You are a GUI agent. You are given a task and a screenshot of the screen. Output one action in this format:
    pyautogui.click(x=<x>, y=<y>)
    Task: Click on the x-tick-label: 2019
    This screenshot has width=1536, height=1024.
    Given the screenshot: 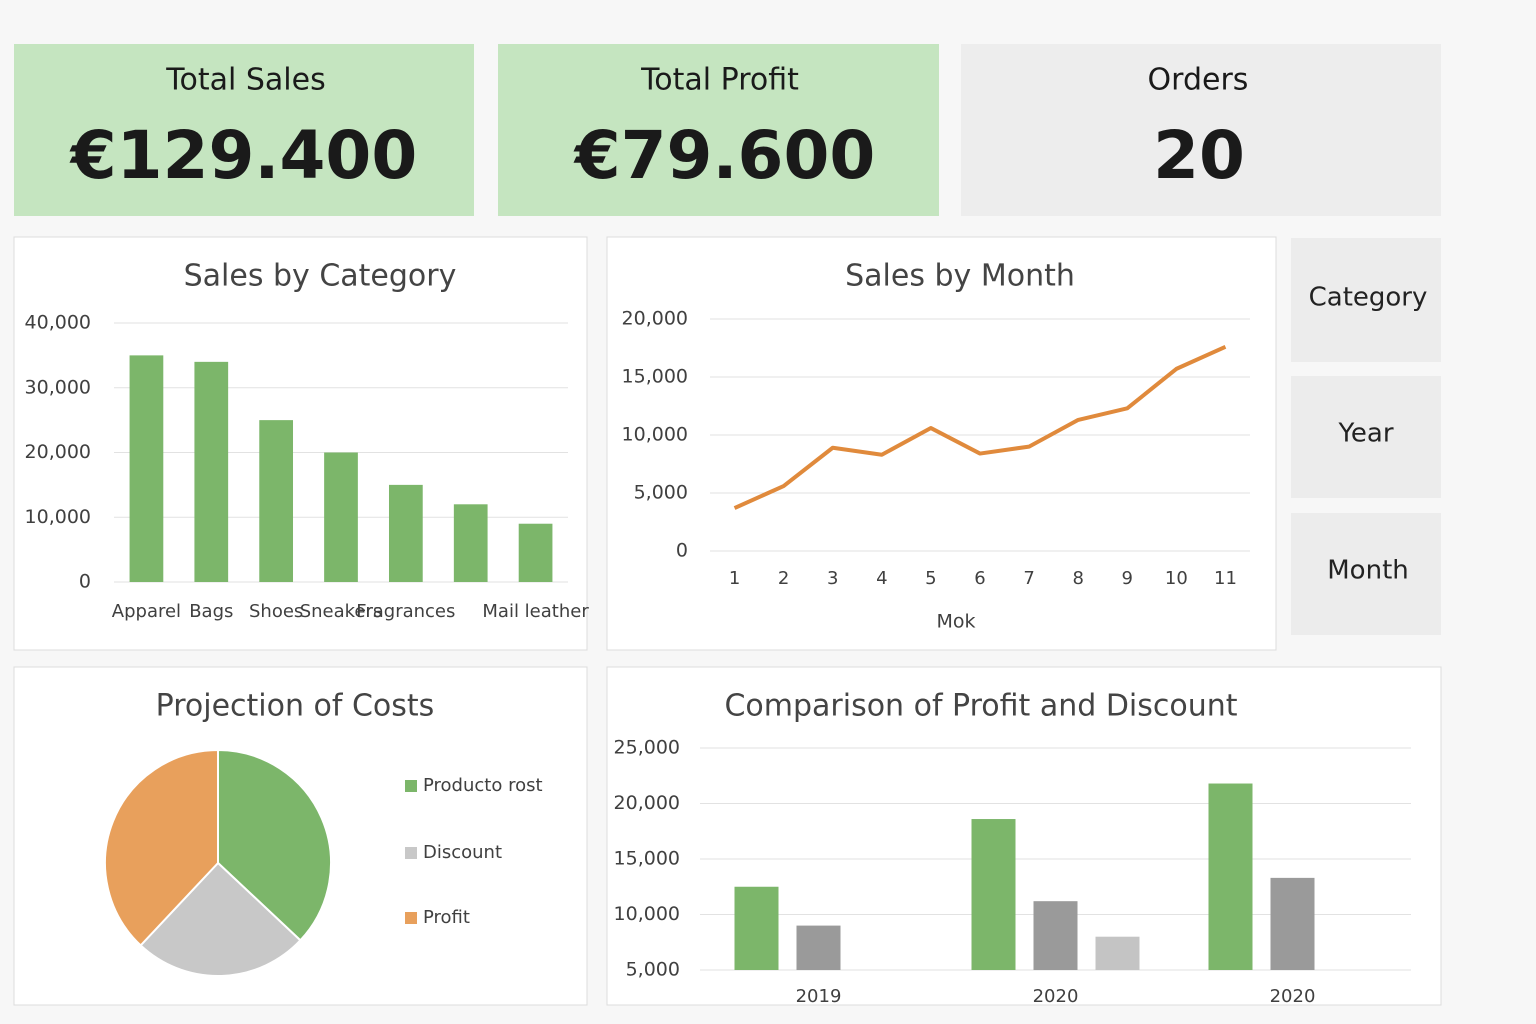 What is the action you would take?
    pyautogui.click(x=819, y=996)
    